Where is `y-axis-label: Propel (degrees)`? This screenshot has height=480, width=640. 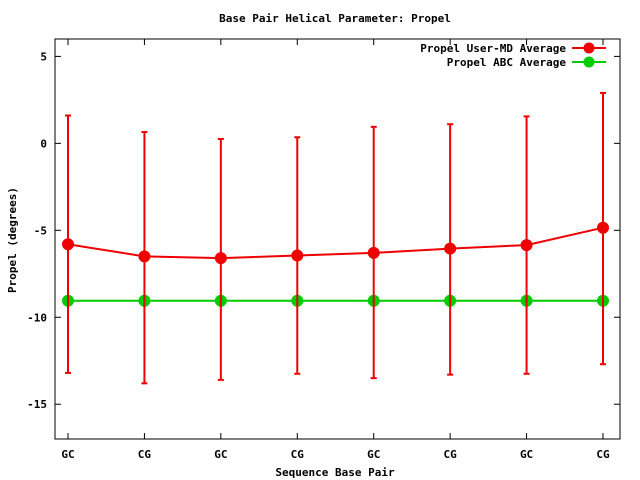 y-axis-label: Propel (degrees) is located at coordinates (12, 240).